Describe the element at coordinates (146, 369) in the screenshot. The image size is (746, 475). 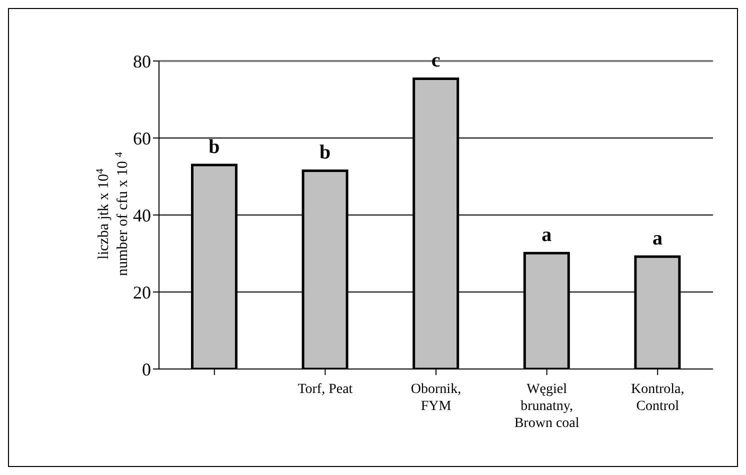
I see `y-tick-label: 0` at that location.